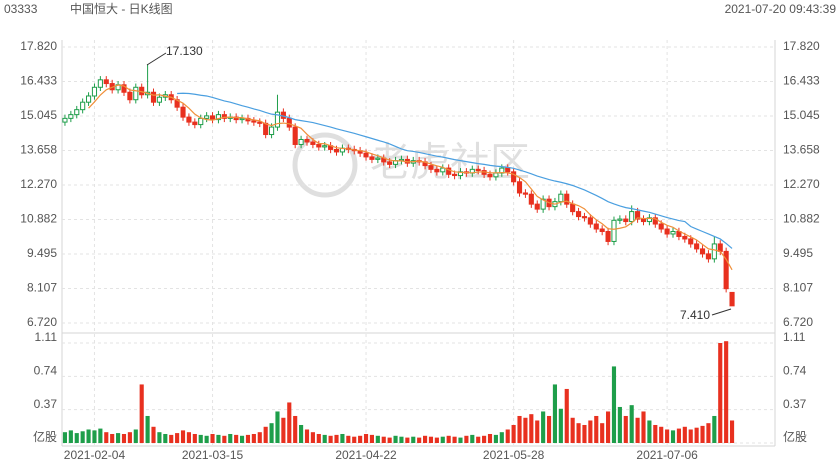  Describe the element at coordinates (695, 315) in the screenshot. I see `annotation: 7.410` at that location.